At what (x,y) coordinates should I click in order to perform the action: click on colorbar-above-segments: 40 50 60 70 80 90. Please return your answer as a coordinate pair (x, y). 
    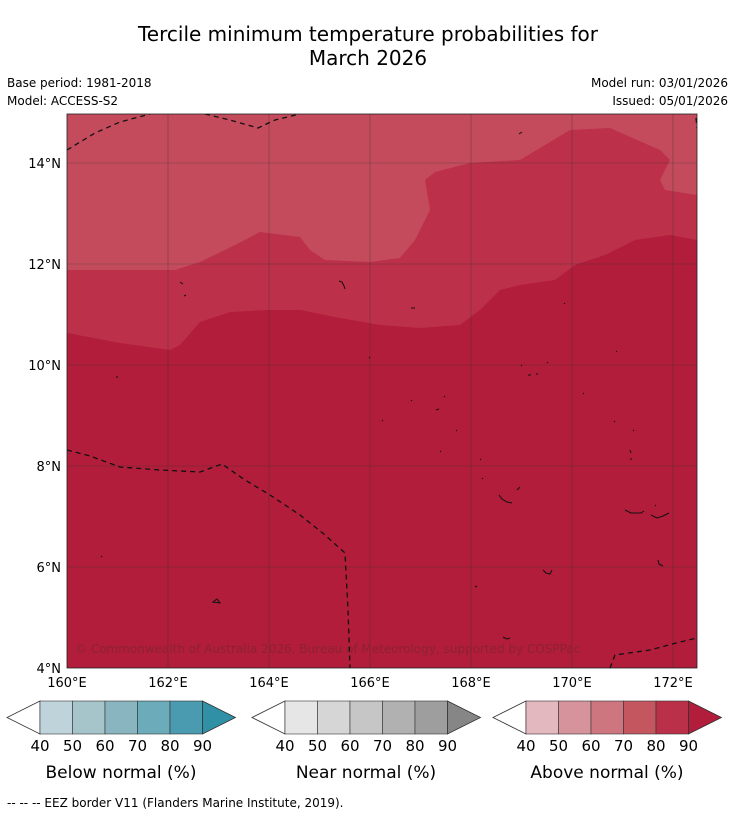
    Looking at the image, I should click on (607, 727).